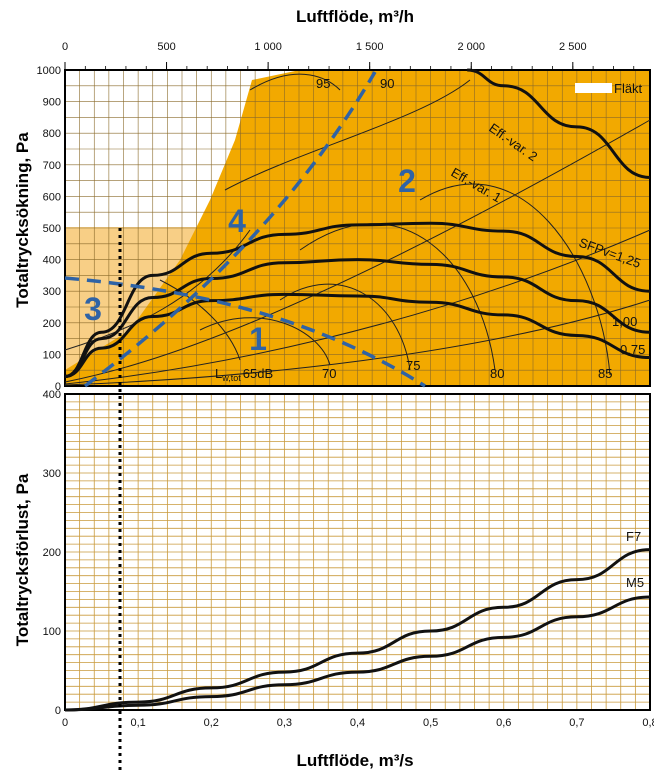  What do you see at coordinates (52, 292) in the screenshot?
I see `upper-y-tick-label: 300` at bounding box center [52, 292].